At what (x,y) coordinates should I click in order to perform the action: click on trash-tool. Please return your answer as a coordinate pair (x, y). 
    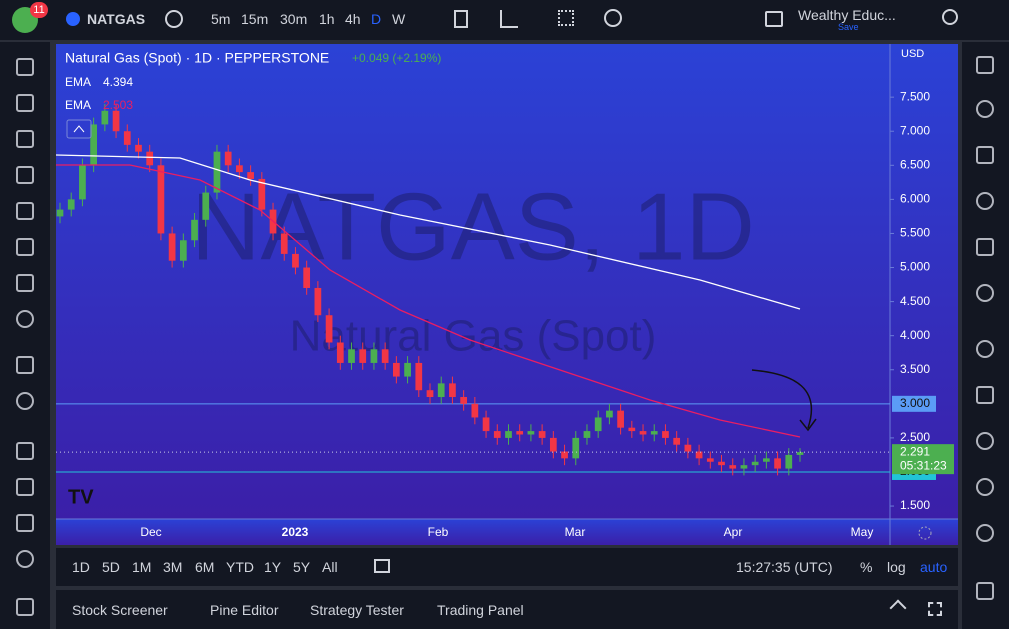
    Looking at the image, I should click on (25, 607).